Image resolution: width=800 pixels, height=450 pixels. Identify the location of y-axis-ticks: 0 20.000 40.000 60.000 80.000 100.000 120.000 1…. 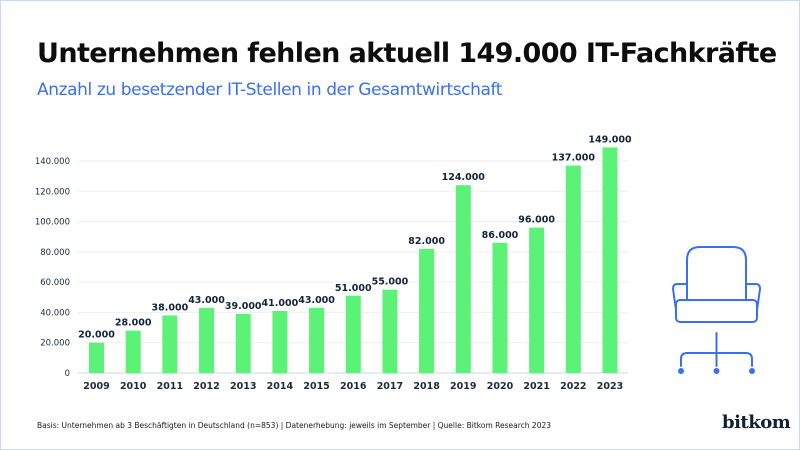
(52, 268).